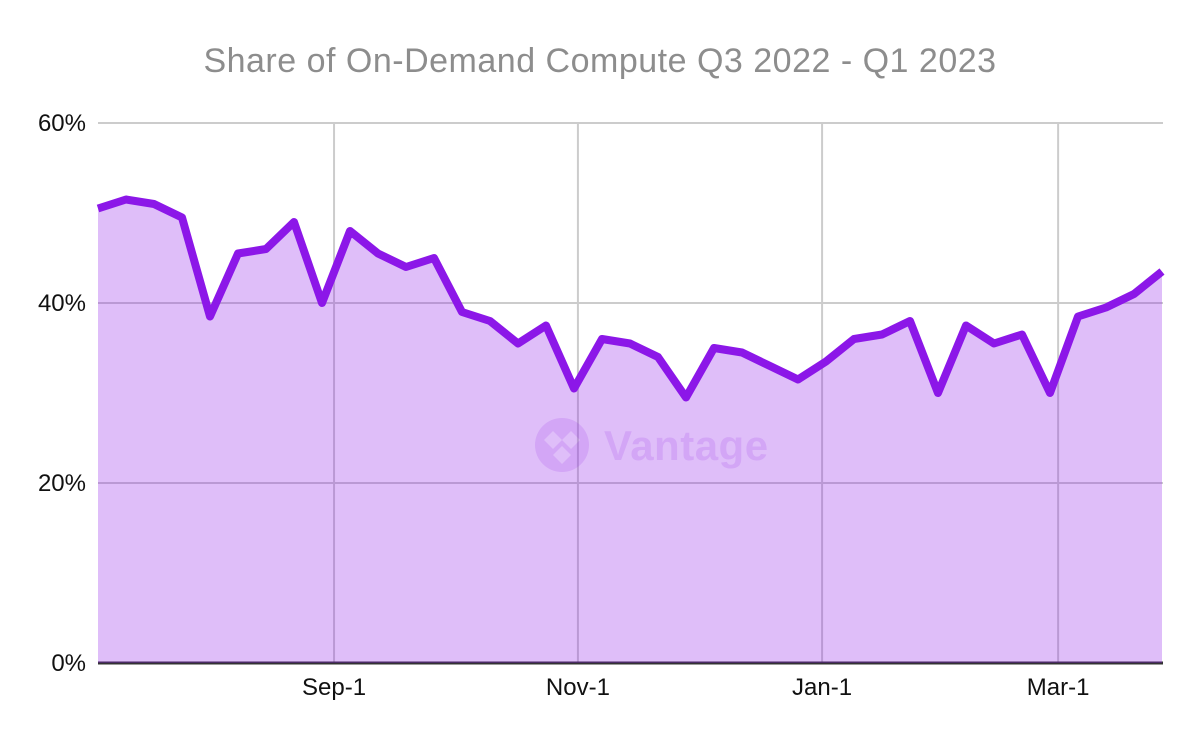 This screenshot has width=1200, height=742. Describe the element at coordinates (62, 303) in the screenshot. I see `y-tick-label: 40%` at that location.